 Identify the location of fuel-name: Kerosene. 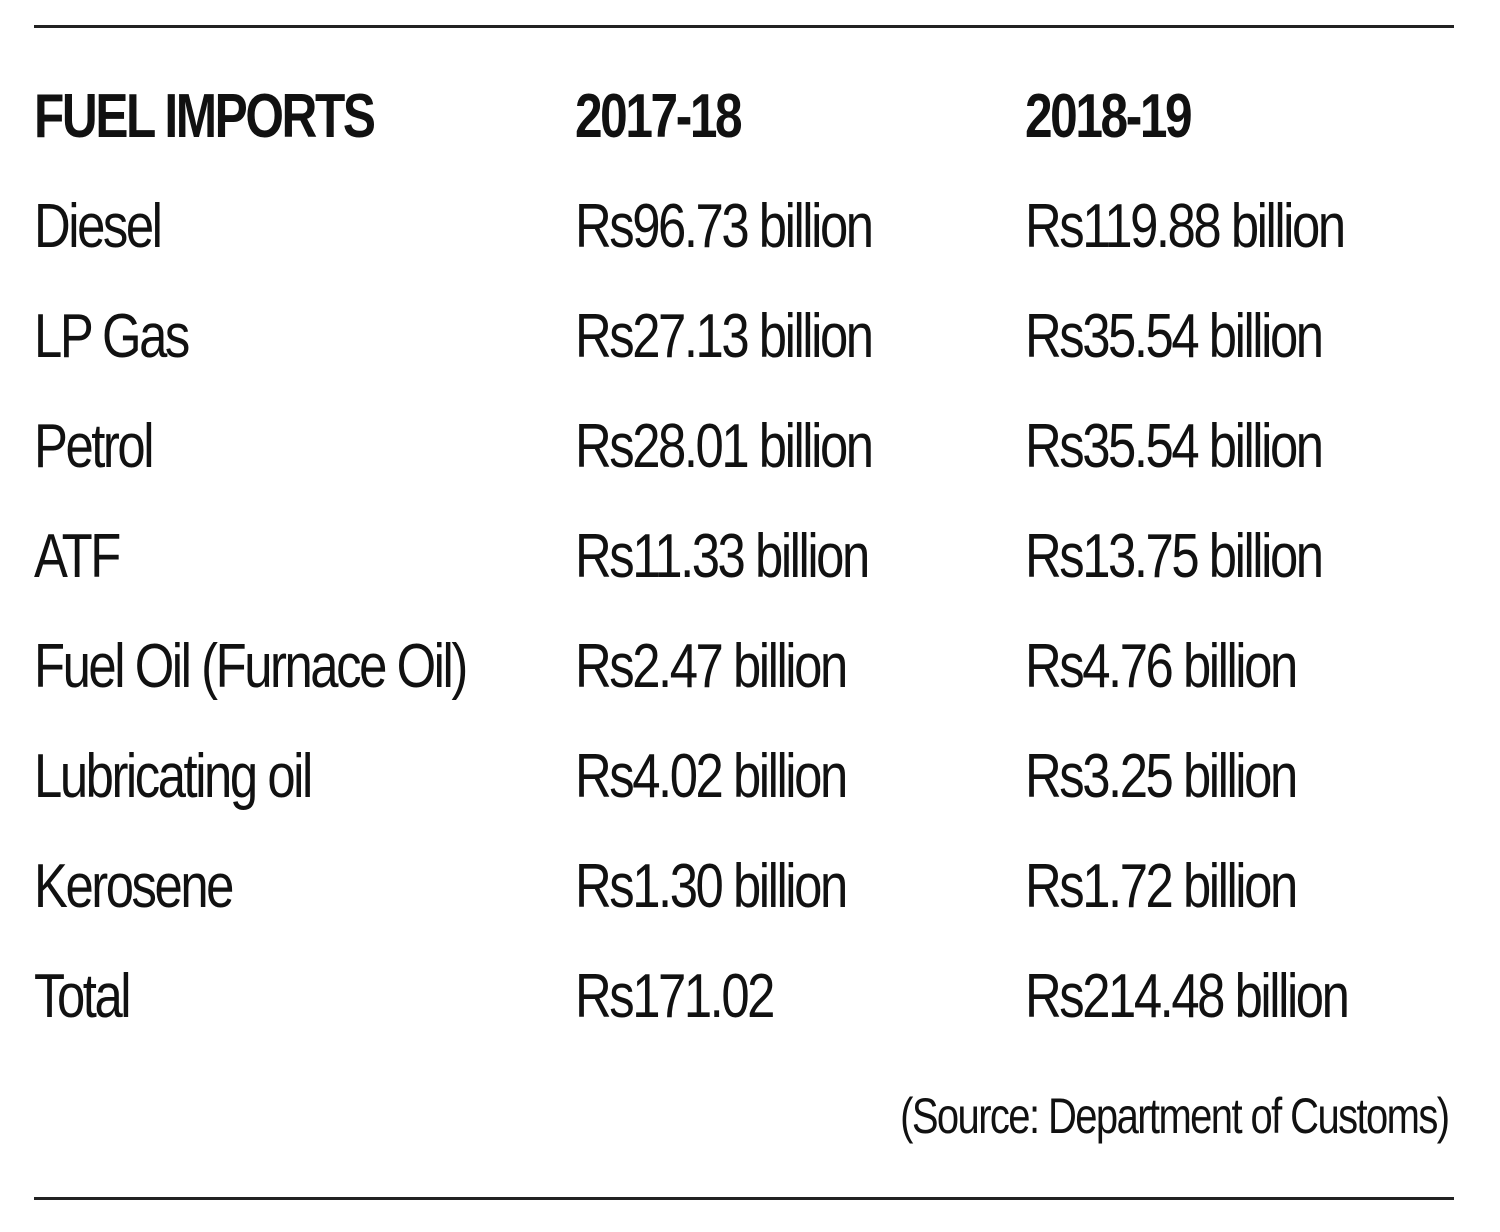
(134, 886).